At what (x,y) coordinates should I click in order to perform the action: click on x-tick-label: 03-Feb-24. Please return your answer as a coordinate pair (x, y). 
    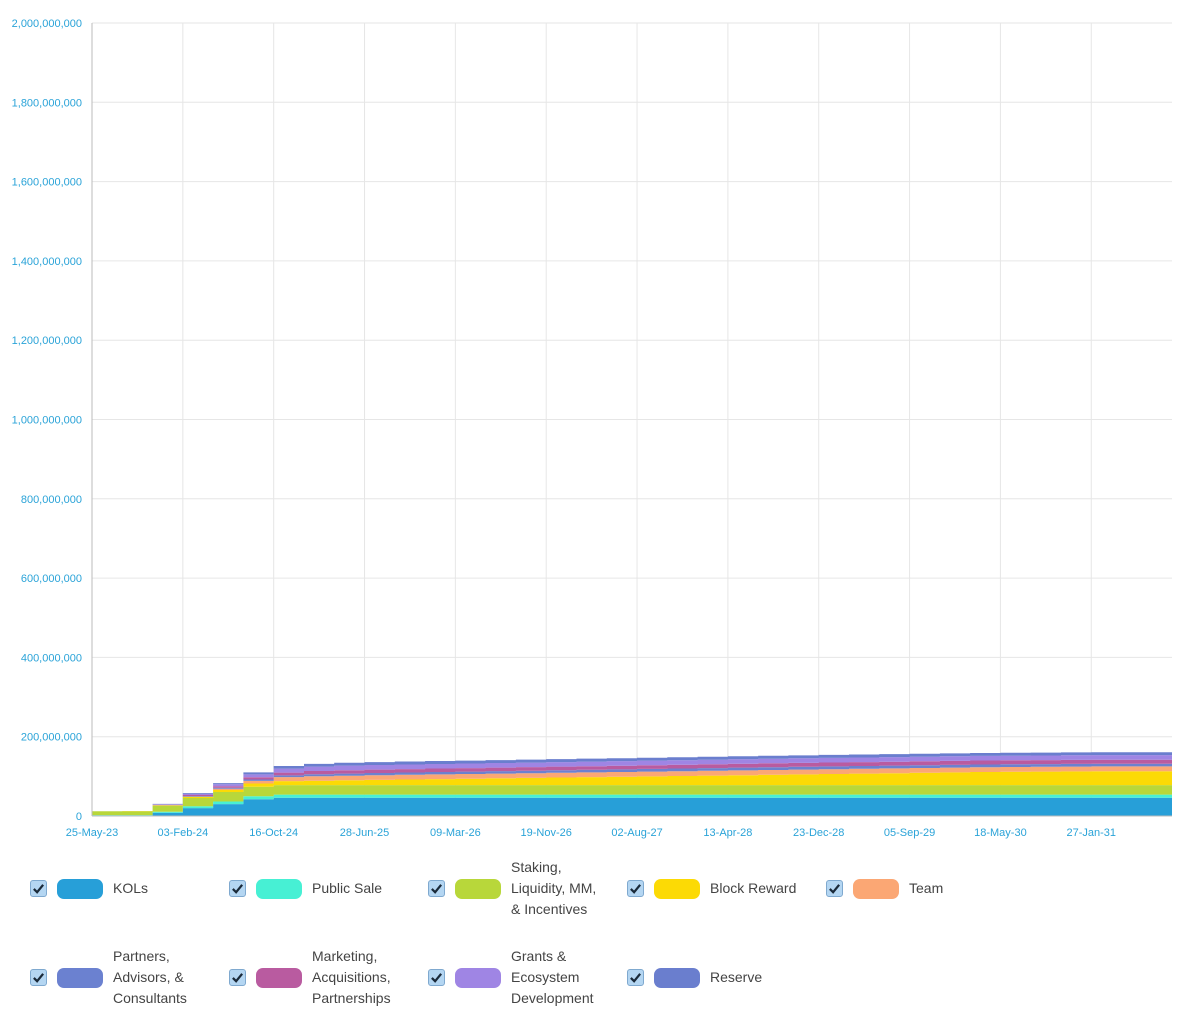
    Looking at the image, I should click on (182, 833).